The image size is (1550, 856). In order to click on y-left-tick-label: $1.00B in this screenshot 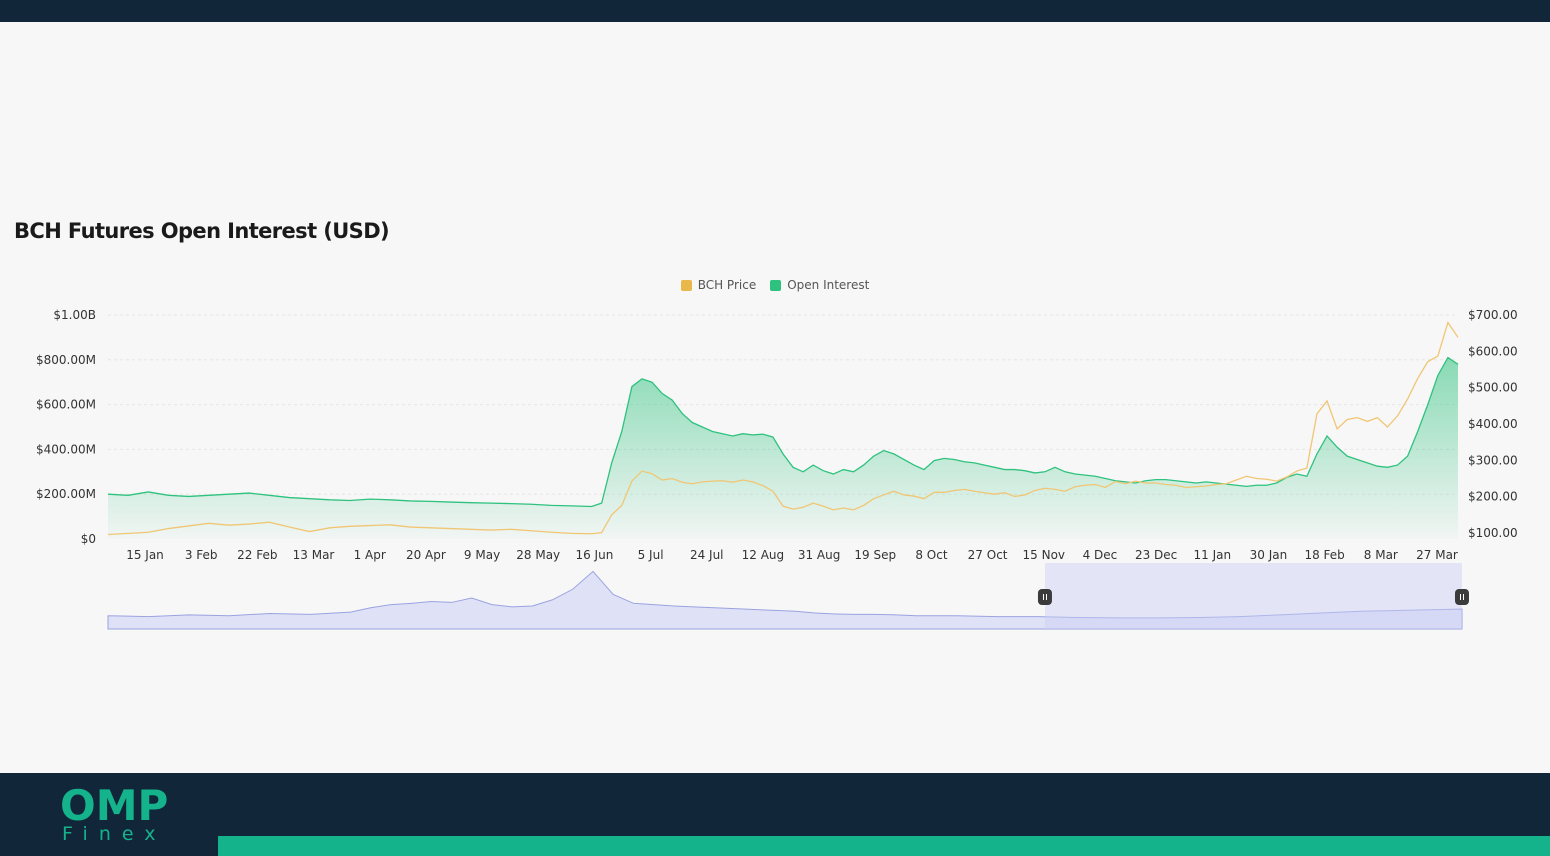, I will do `click(74, 315)`.